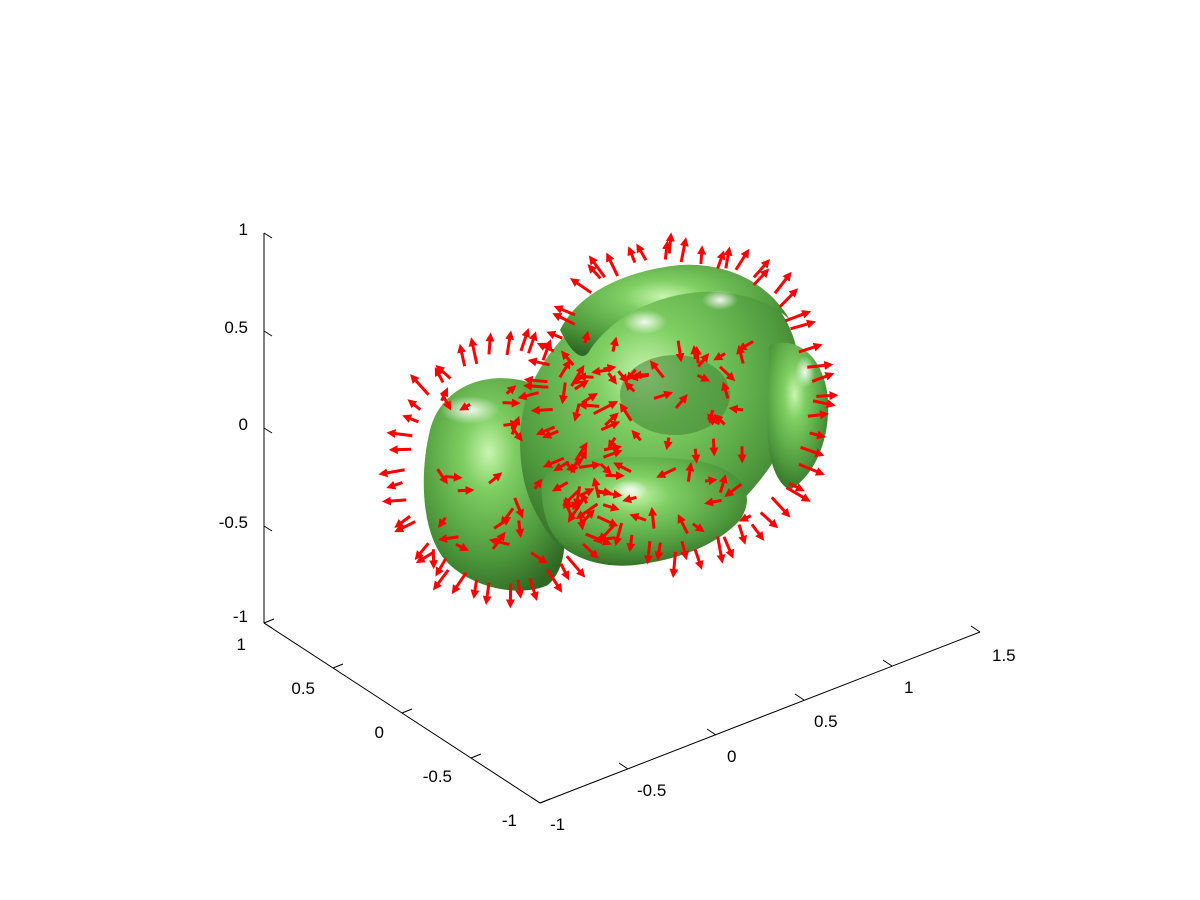  What do you see at coordinates (651, 790) in the screenshot?
I see `x-tick-label: -0.5` at bounding box center [651, 790].